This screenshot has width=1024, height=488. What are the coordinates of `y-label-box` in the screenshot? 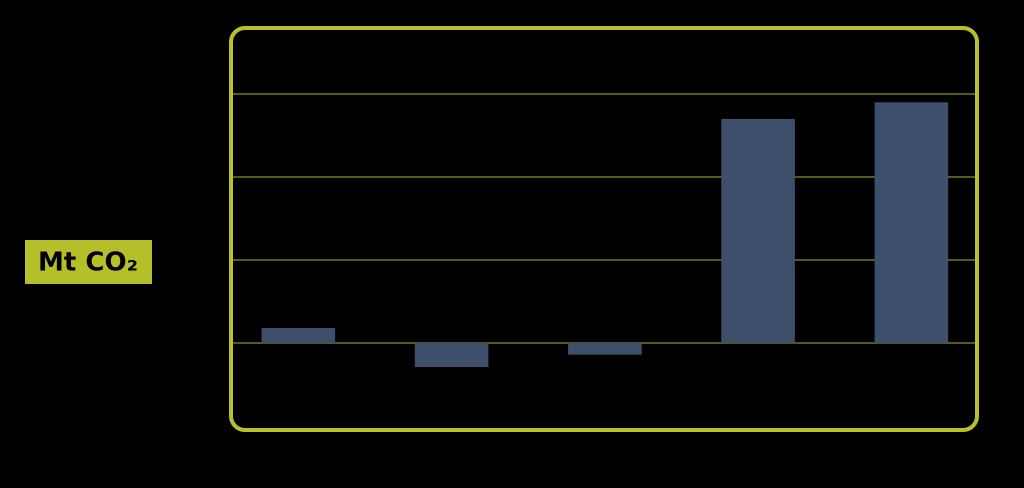 It's located at (88, 262).